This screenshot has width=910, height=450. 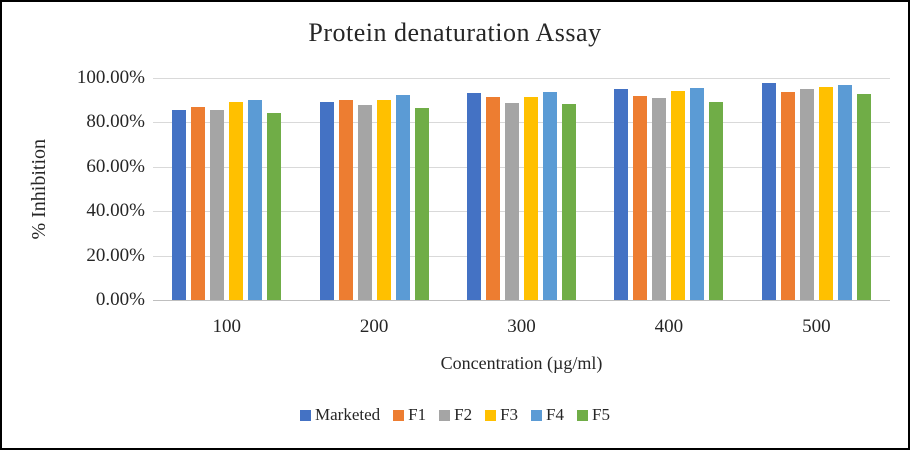 I want to click on legend-item-f1: F1, so click(x=409, y=415).